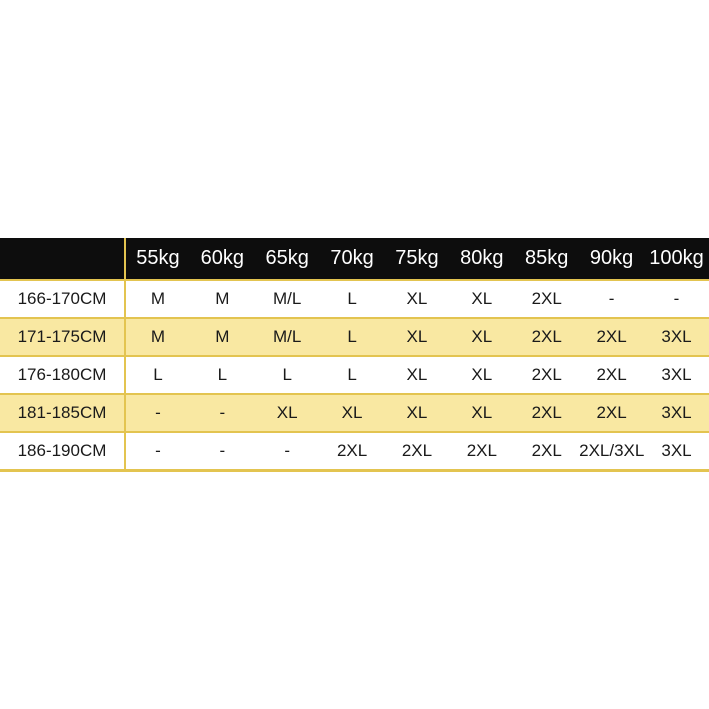 The image size is (709, 709). Describe the element at coordinates (63, 413) in the screenshot. I see `height-row-label: 181-185CM` at that location.